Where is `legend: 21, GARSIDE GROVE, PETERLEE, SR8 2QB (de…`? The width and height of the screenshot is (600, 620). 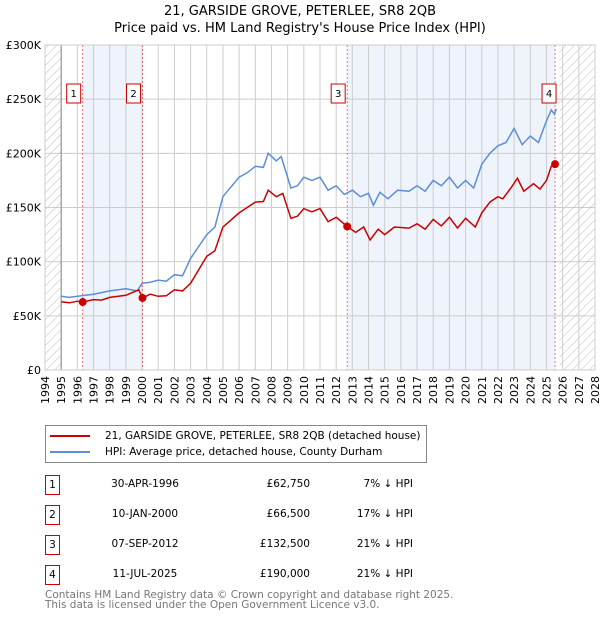 legend: 21, GARSIDE GROVE, PETERLEE, SR8 2QB (de… is located at coordinates (236, 444).